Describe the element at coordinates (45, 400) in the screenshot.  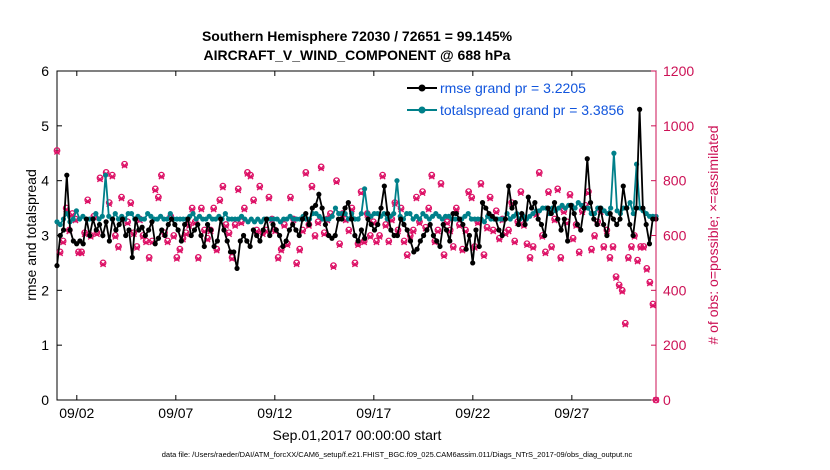
I see `y-left-tick-label: 0` at that location.